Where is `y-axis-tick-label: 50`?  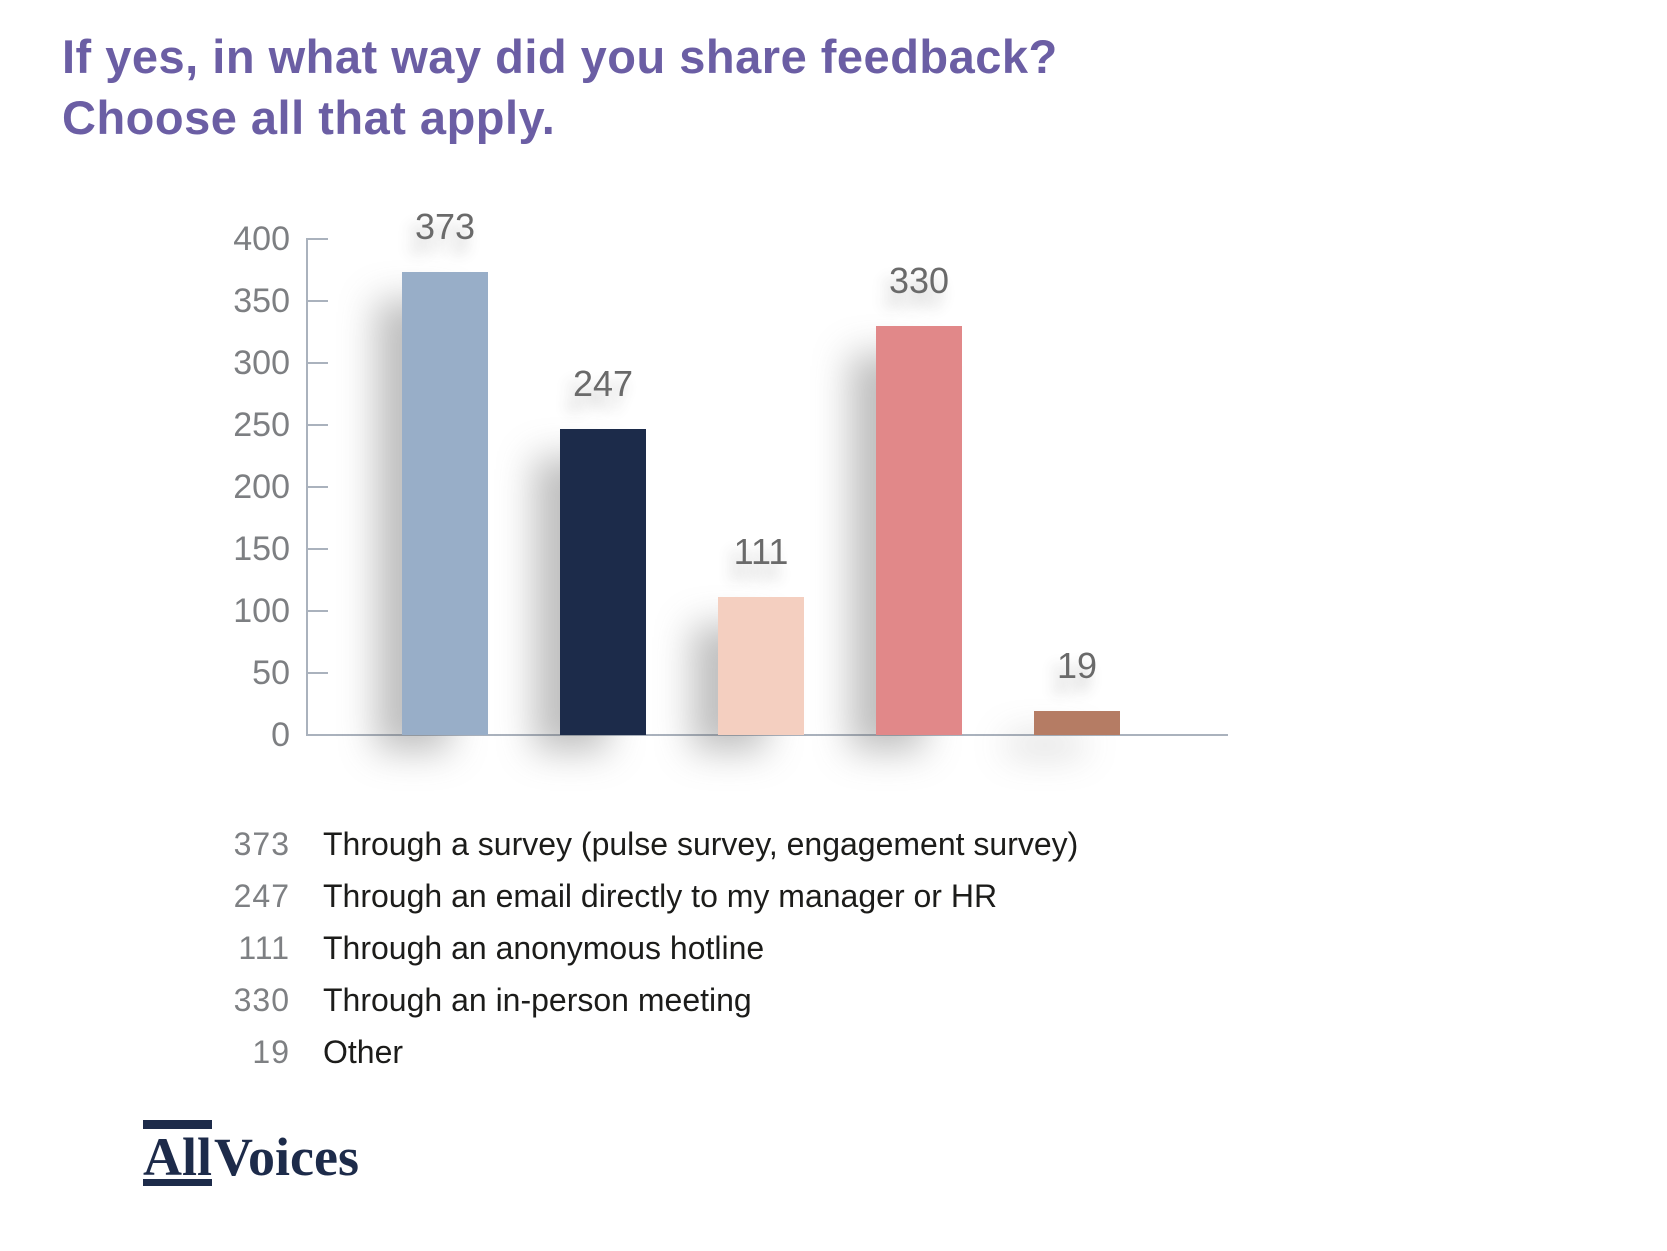 y-axis-tick-label: 50 is located at coordinates (271, 673).